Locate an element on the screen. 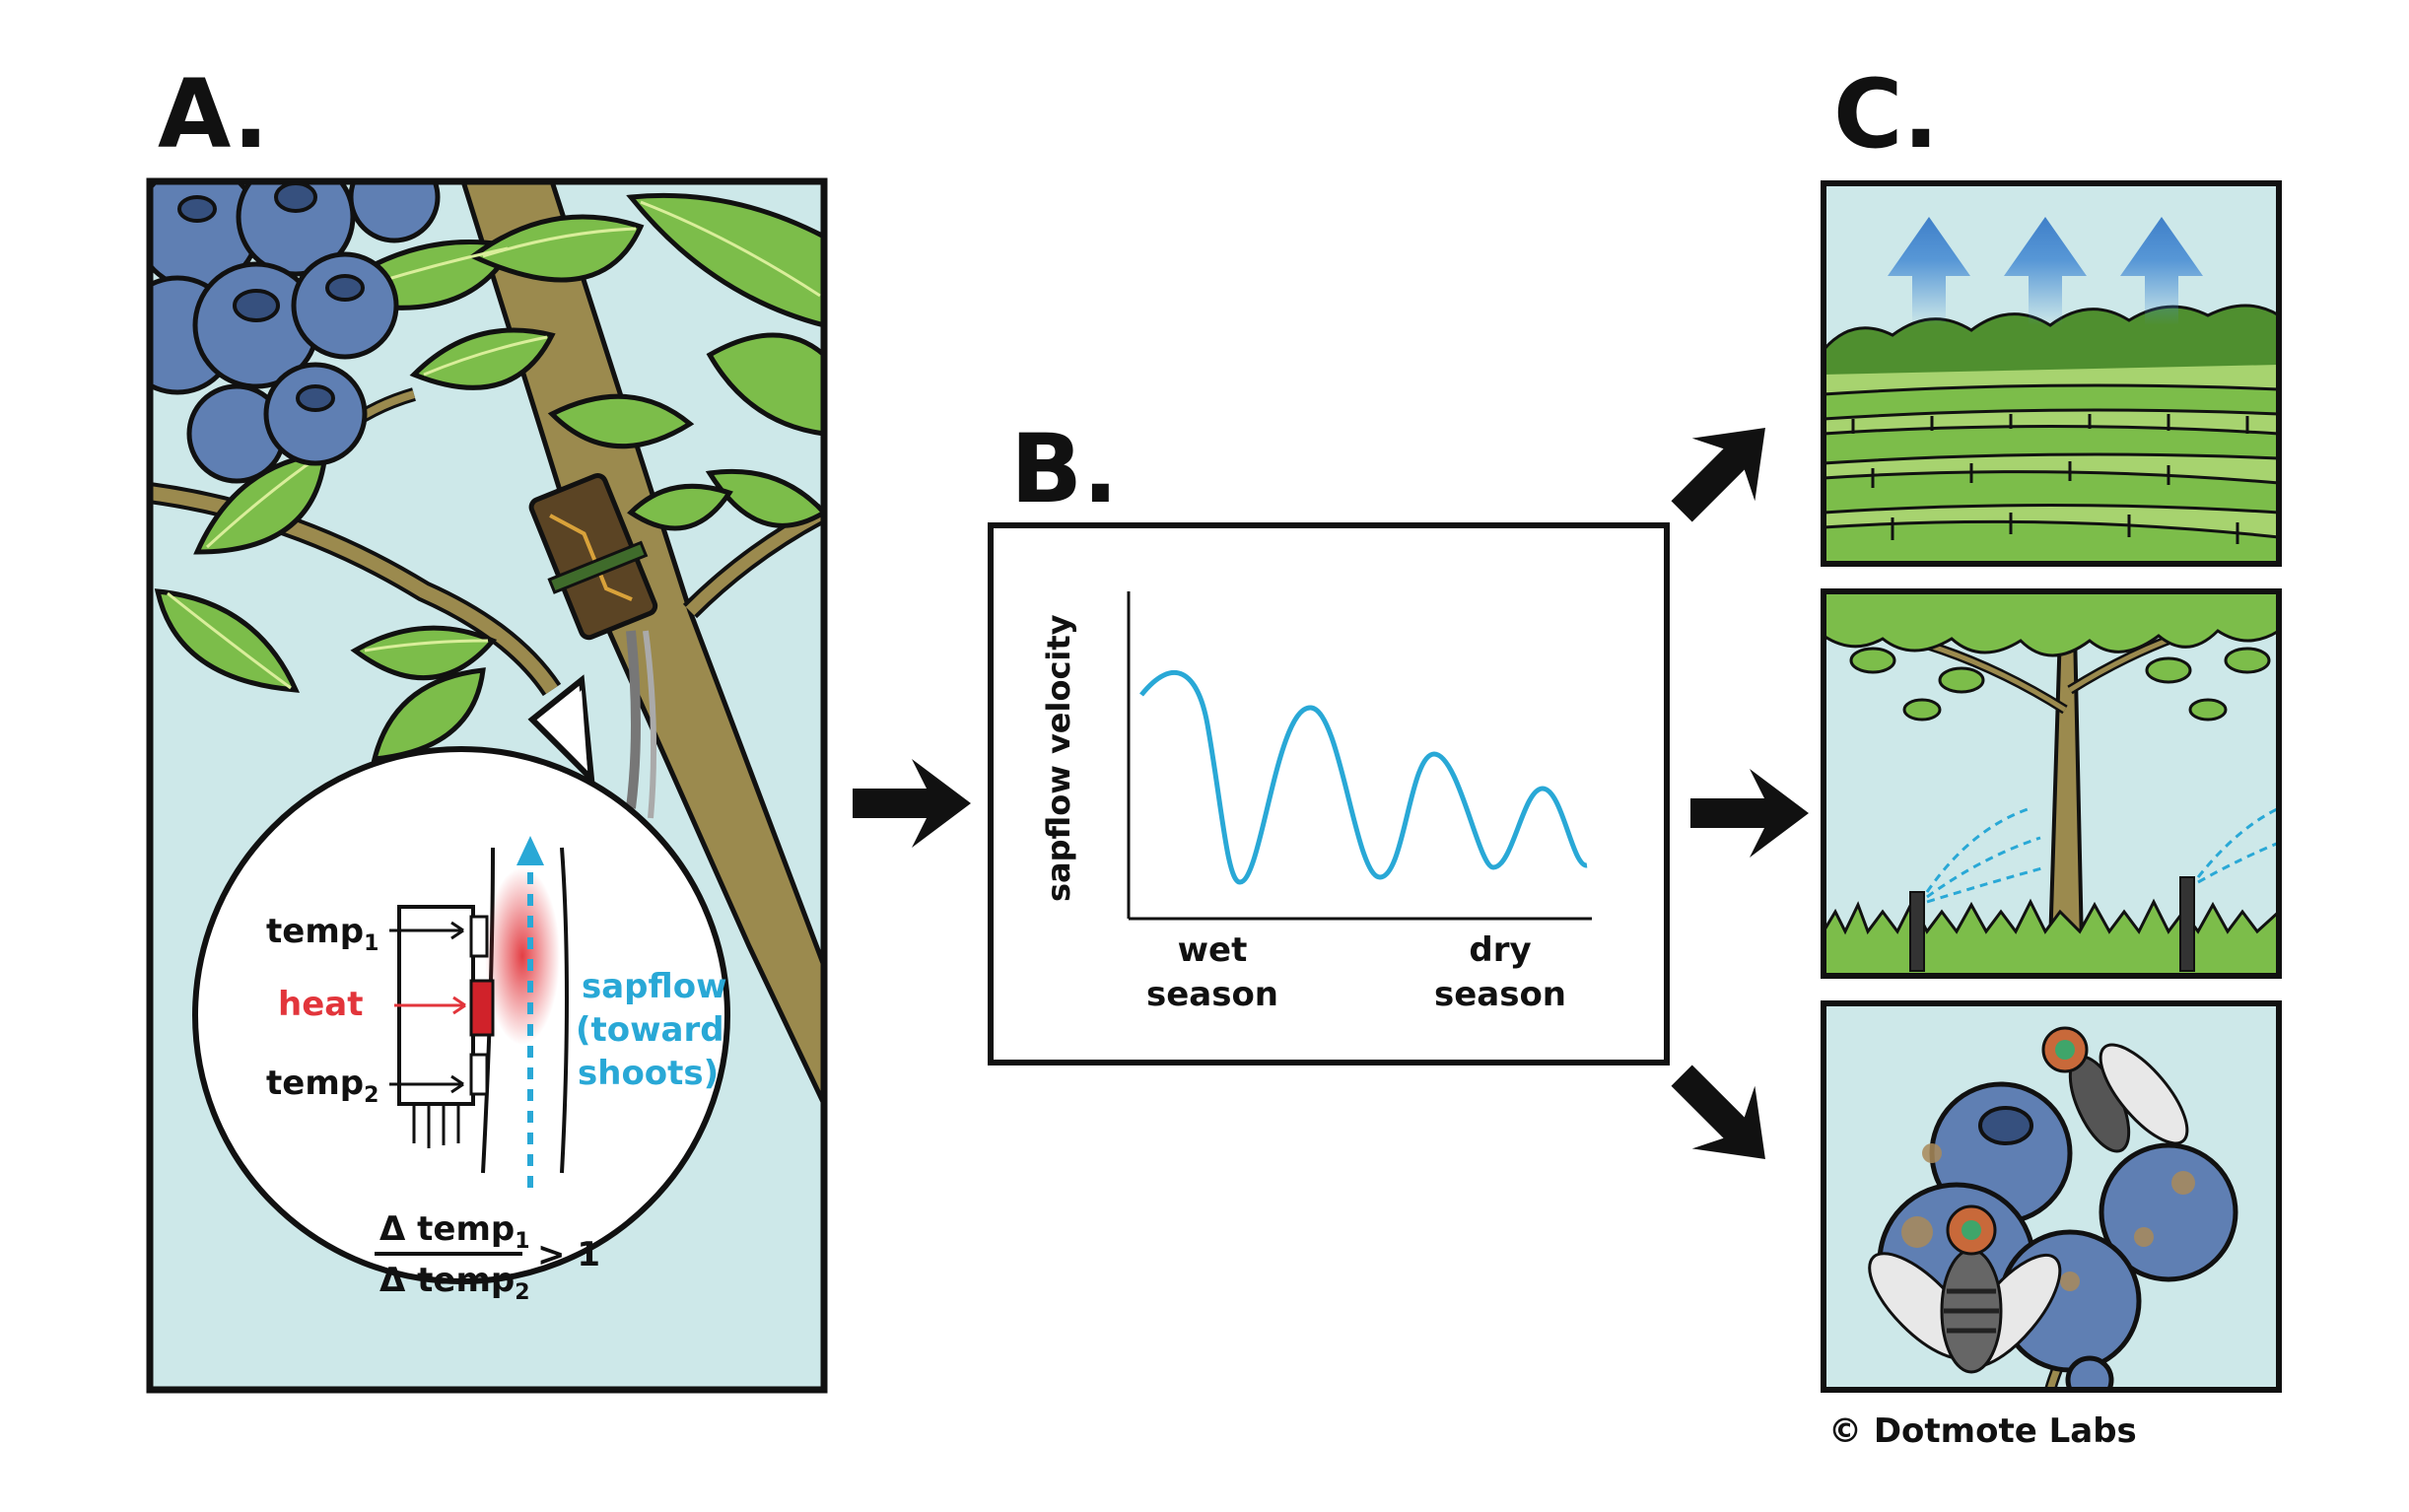 This screenshot has height=1512, width=2409. formula-relation: > 1 is located at coordinates (568, 1255).